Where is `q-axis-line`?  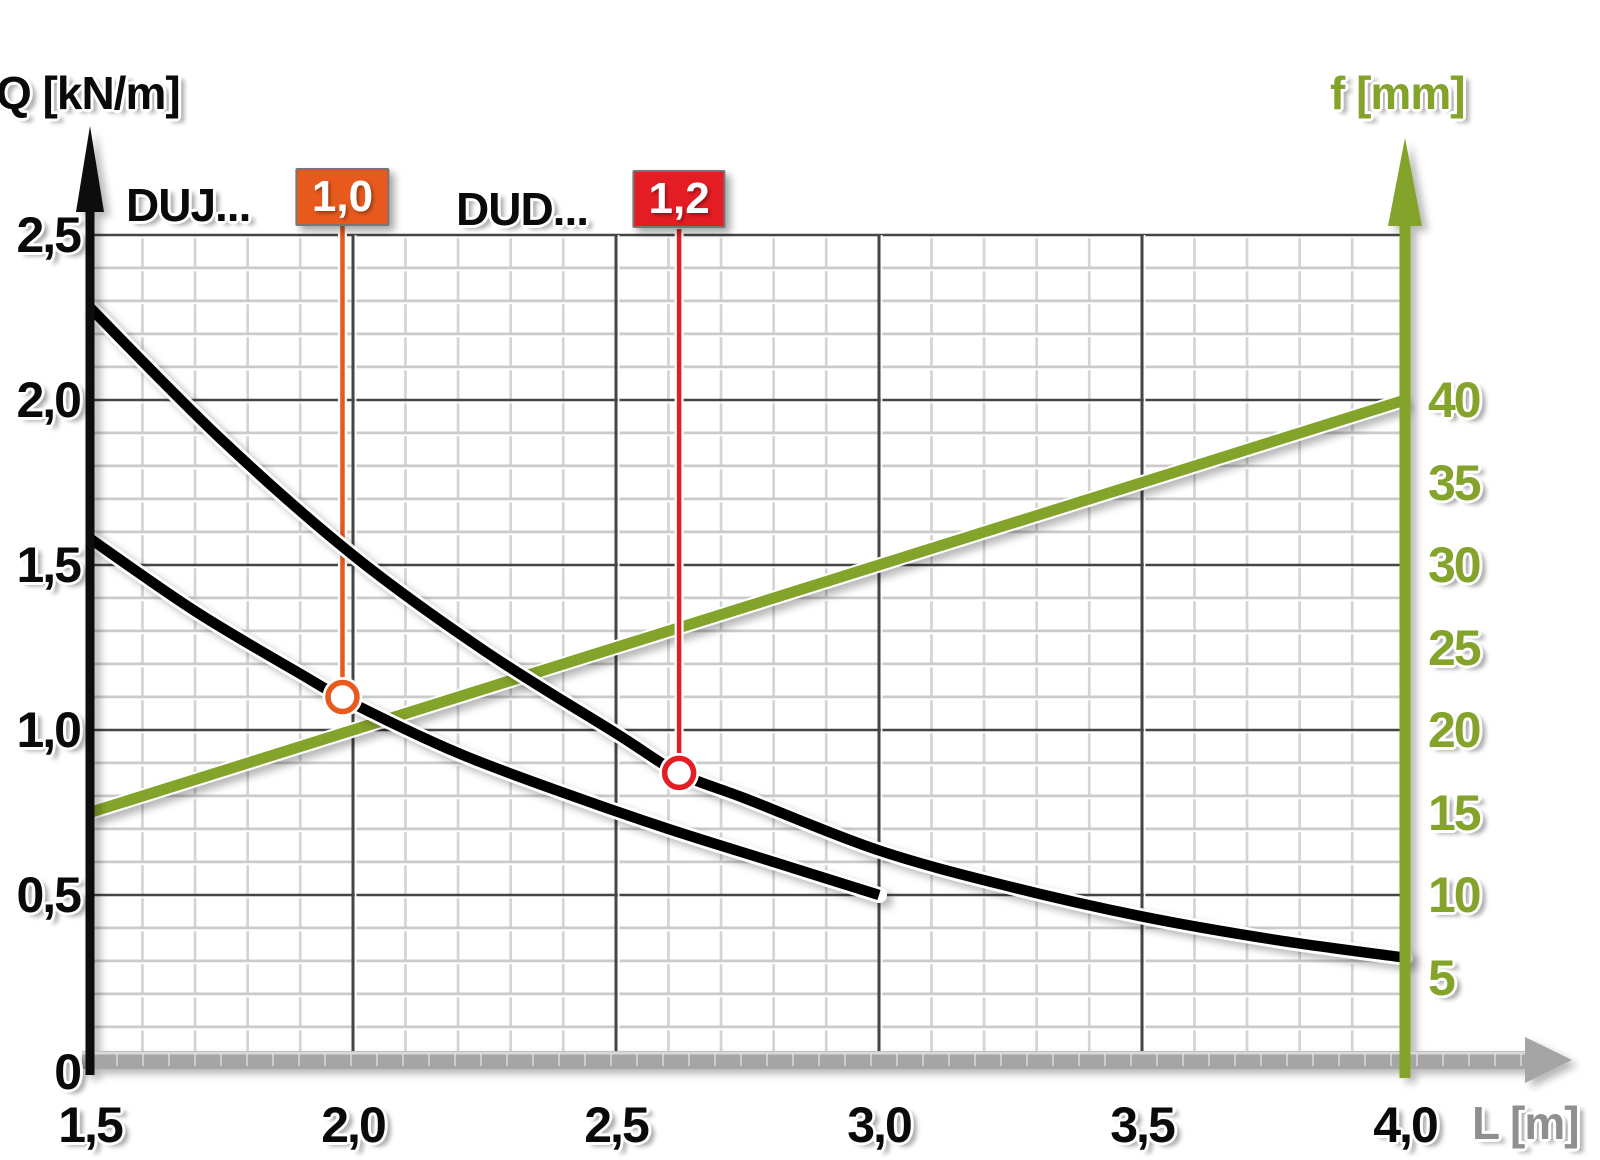
q-axis-line is located at coordinates (90, 642).